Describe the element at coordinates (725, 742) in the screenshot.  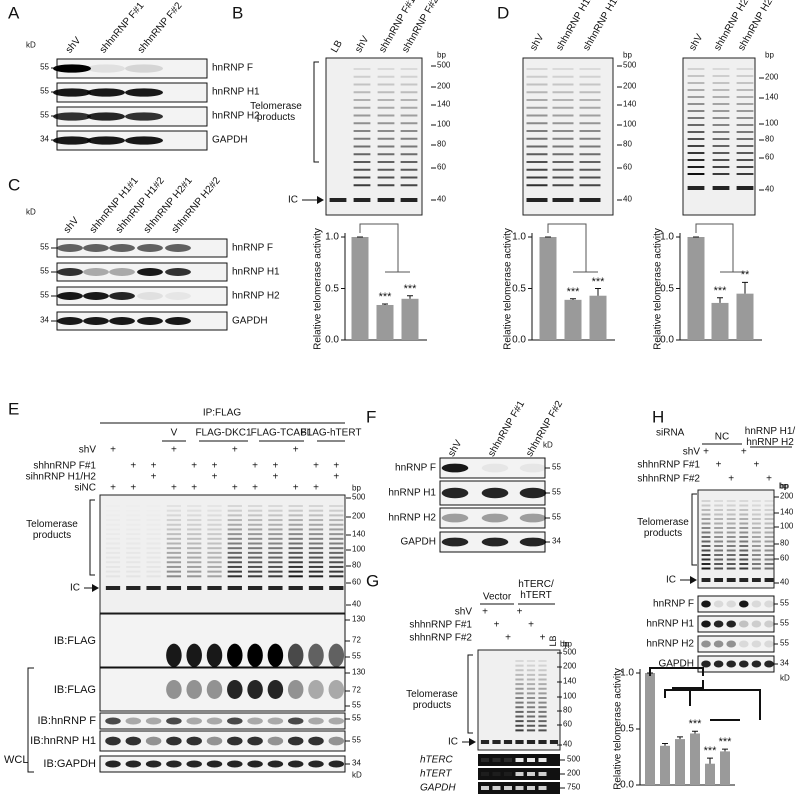
I see `significance: ***` at that location.